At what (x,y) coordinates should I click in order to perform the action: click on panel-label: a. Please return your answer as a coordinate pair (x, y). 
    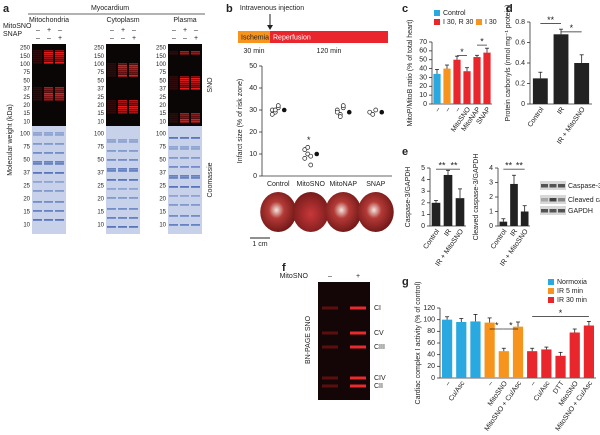
    Looking at the image, I should click on (6, 9).